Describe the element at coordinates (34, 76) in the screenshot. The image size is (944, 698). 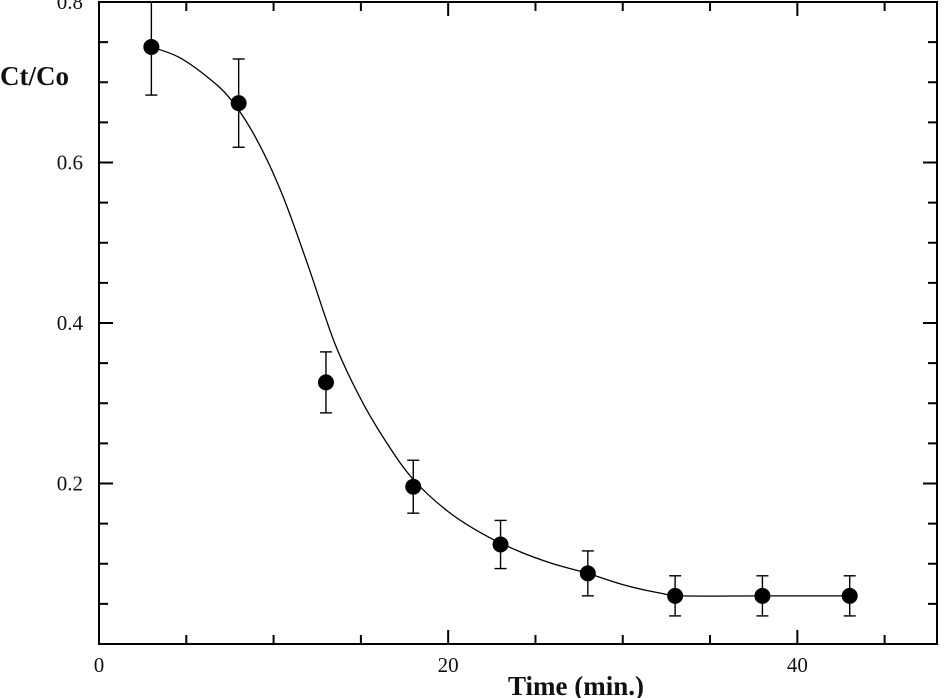
I see `y-axis-title: Ct/Co` at that location.